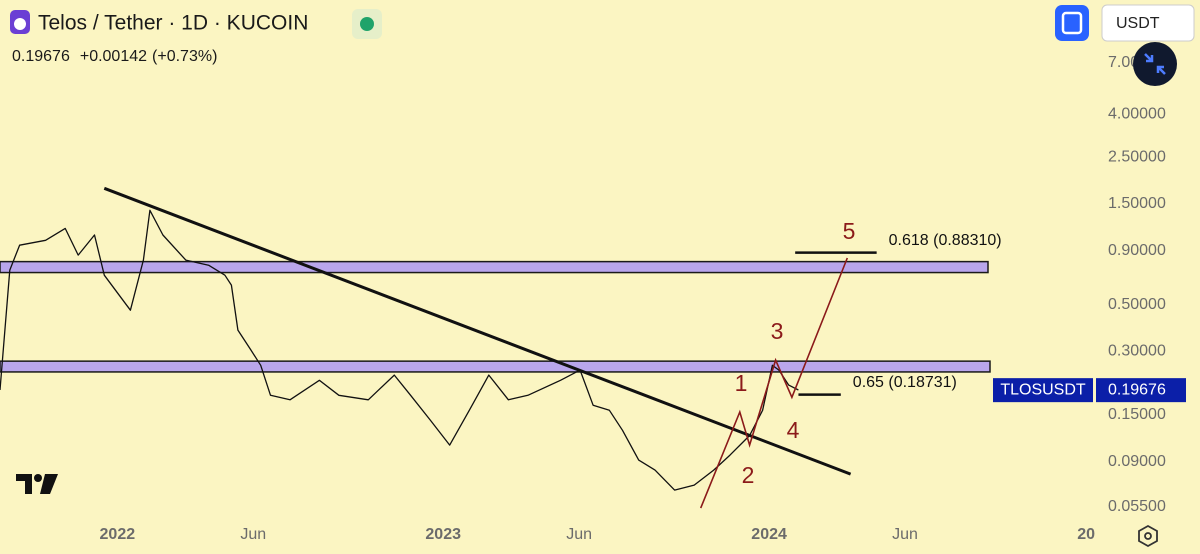  Describe the element at coordinates (173, 23) in the screenshot. I see `chart-title: Telos / Tether · 1D · KUCOIN` at that location.